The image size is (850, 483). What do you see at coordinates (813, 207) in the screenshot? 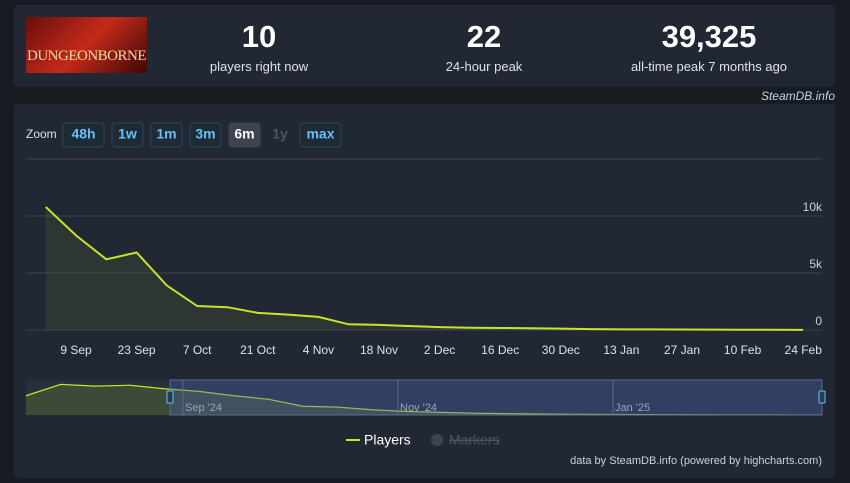
I see `y-tick-label: 10k` at bounding box center [813, 207].